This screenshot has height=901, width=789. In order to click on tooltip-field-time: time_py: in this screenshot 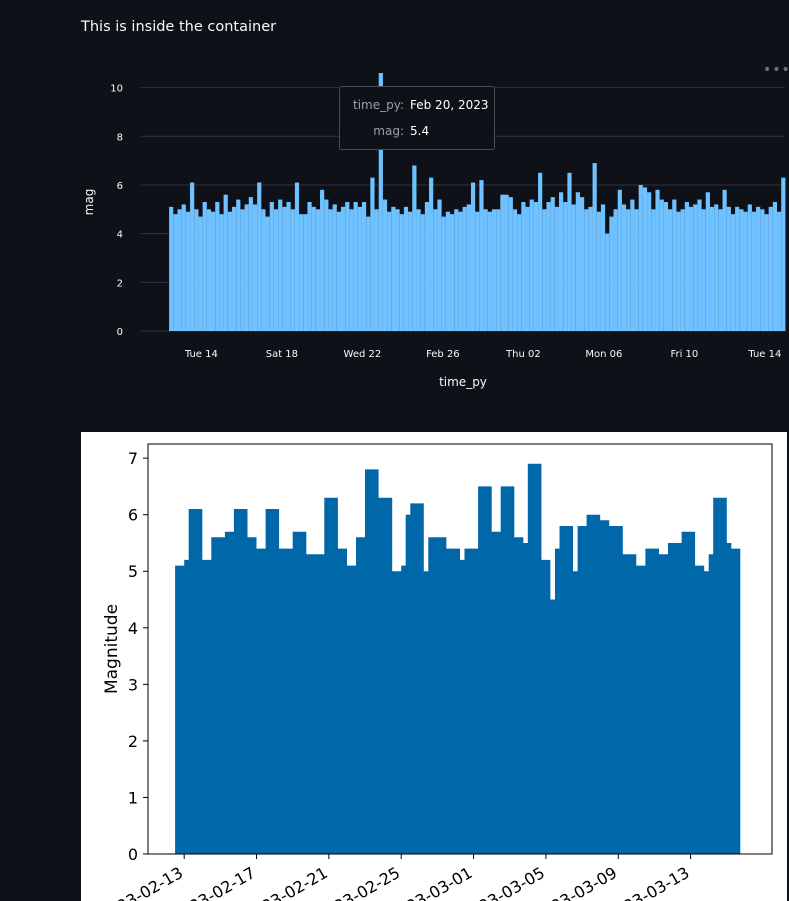, I will do `click(378, 105)`.